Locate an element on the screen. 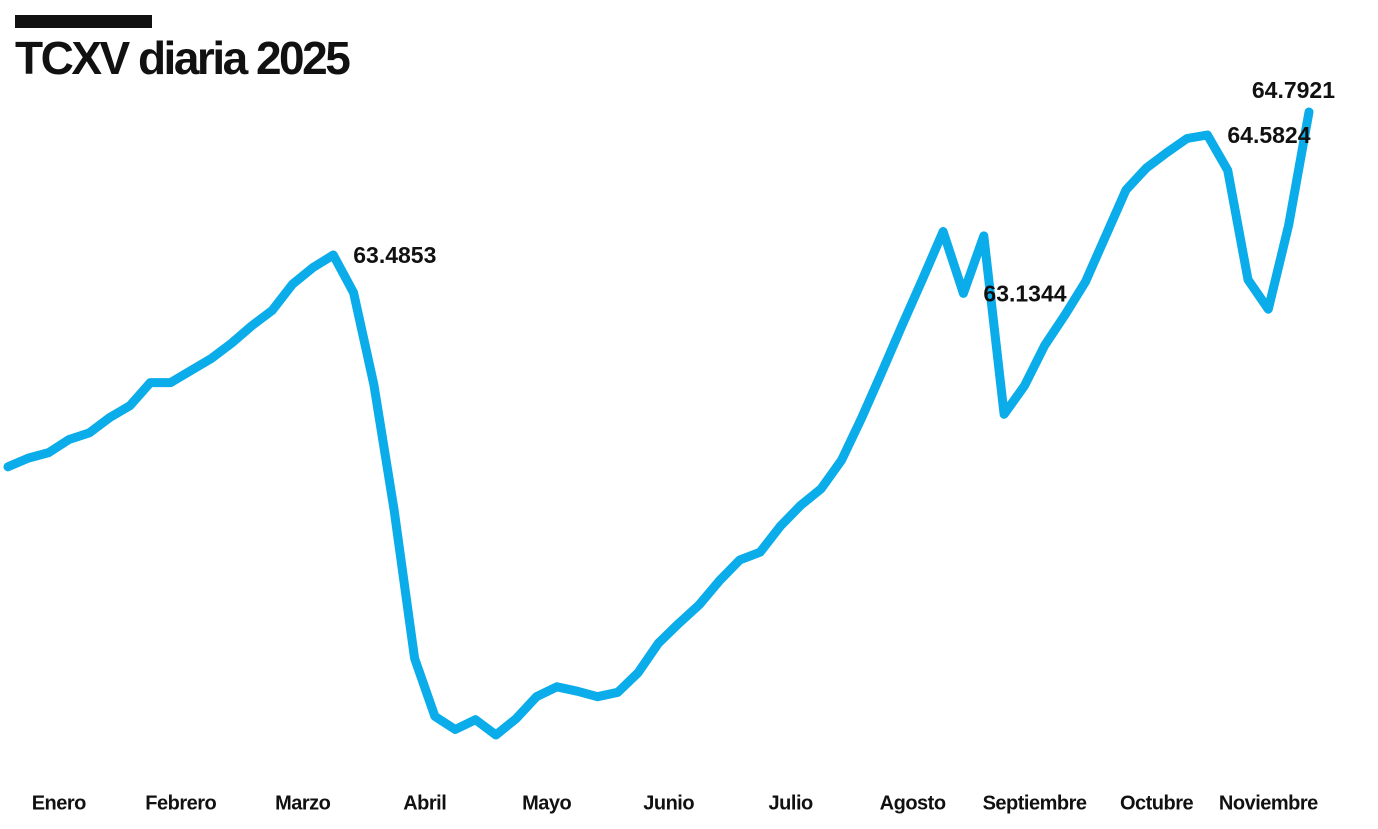 This screenshot has width=1378, height=829. x-tick-label: Marzo is located at coordinates (303, 803).